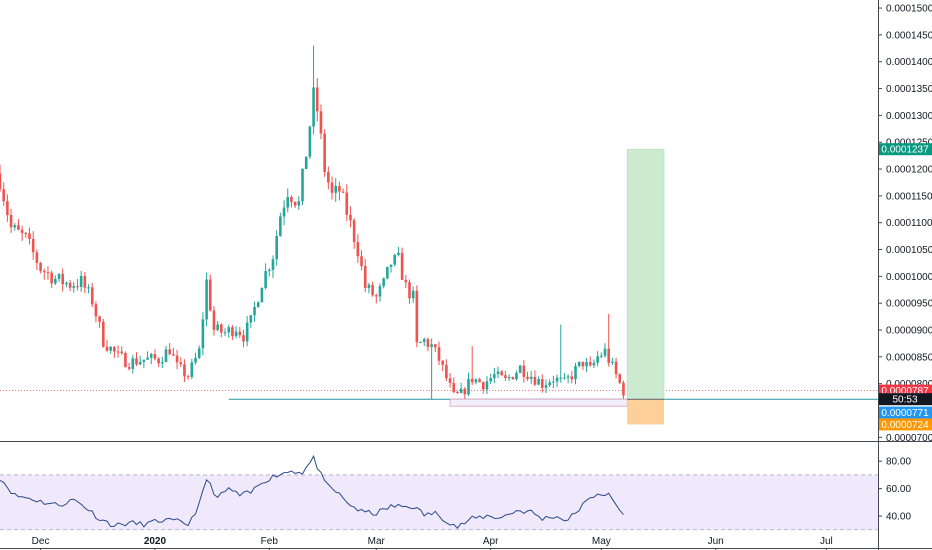  What do you see at coordinates (538, 402) in the screenshot?
I see `support-box` at bounding box center [538, 402].